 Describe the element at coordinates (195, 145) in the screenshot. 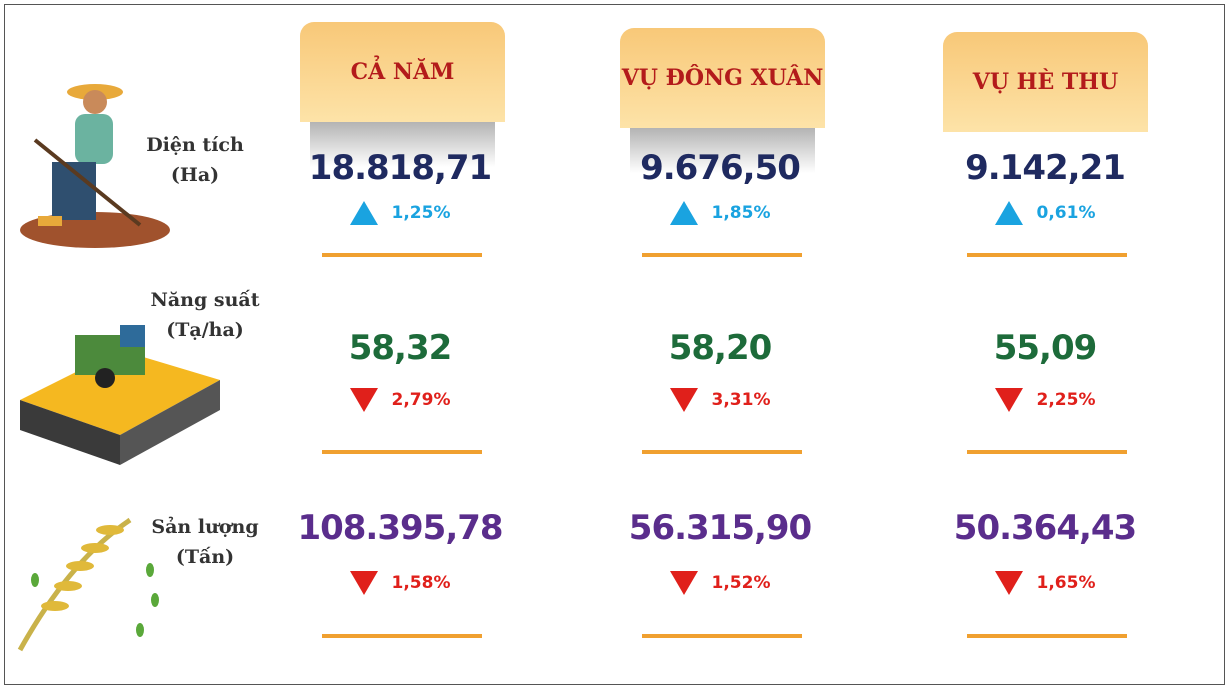

I see `row-label-name: Diện tích` at that location.